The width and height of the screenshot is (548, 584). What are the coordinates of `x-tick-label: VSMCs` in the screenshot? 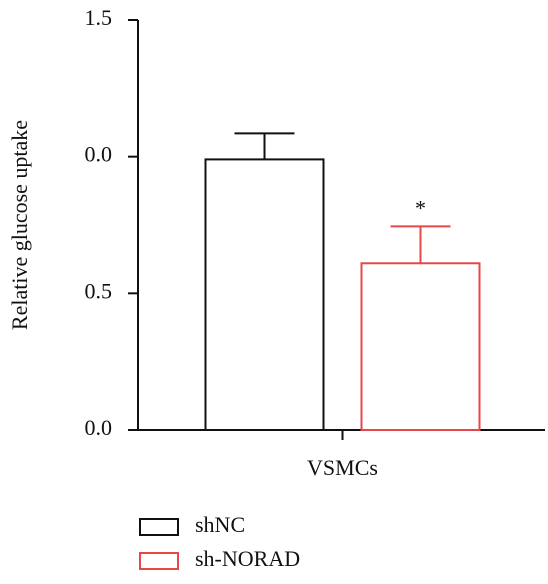 It's located at (342, 467).